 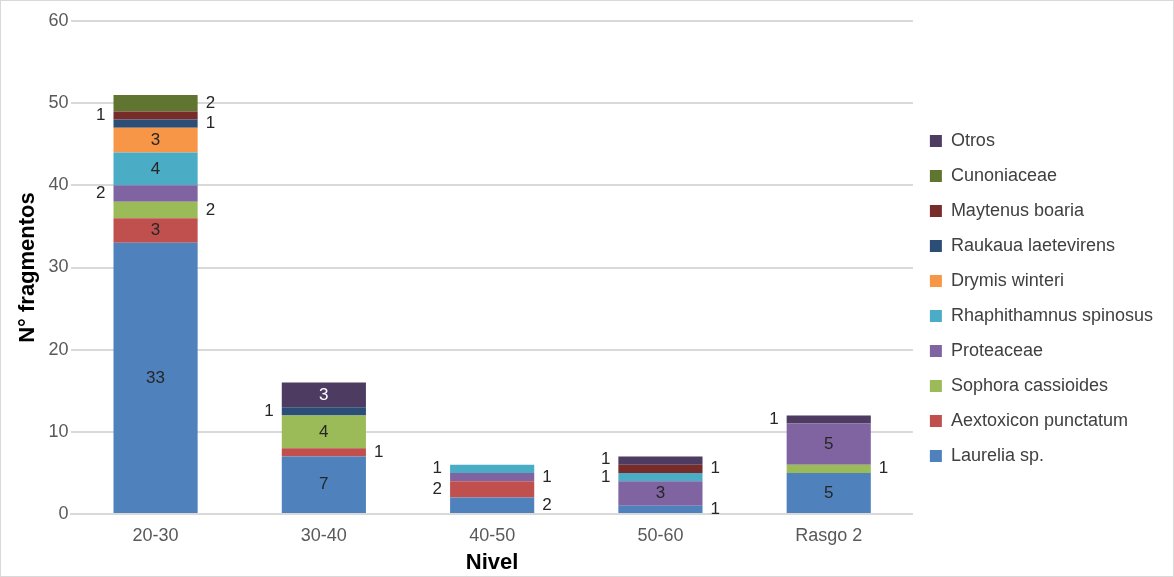 What do you see at coordinates (997, 454) in the screenshot?
I see `legend-label: Laurelia sp.` at bounding box center [997, 454].